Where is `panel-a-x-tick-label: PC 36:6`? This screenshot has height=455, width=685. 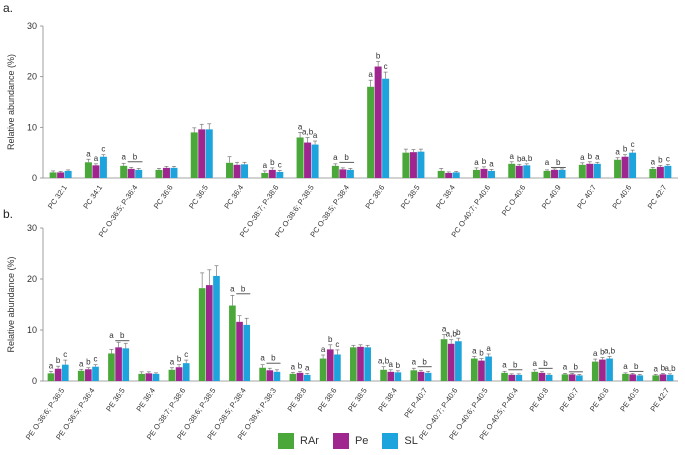
panel-a-x-tick-label: PC 36:6 is located at coordinates (163, 196).